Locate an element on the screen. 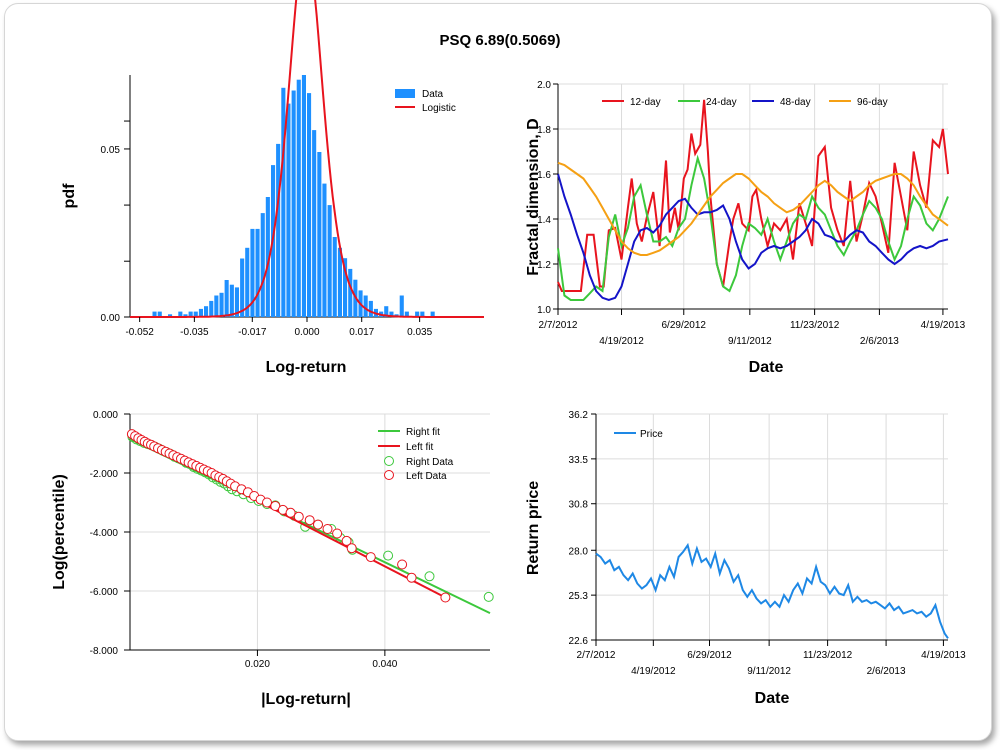 The image size is (1000, 750). y-tick-label: 1.8 is located at coordinates (544, 130).